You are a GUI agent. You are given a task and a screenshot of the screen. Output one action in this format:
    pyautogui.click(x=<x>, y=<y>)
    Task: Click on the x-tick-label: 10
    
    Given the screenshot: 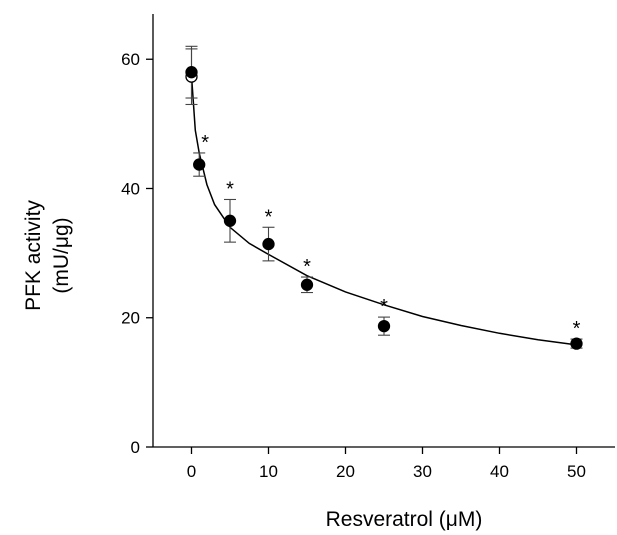 What is the action you would take?
    pyautogui.click(x=268, y=471)
    